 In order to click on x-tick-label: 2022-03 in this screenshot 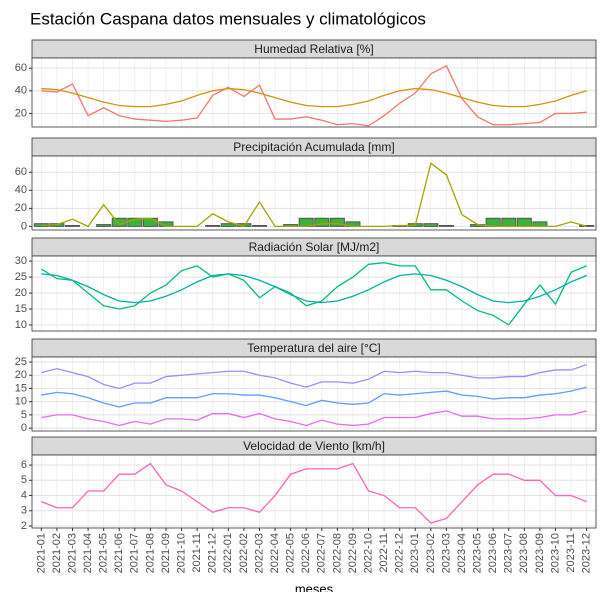, I will do `click(259, 553)`.